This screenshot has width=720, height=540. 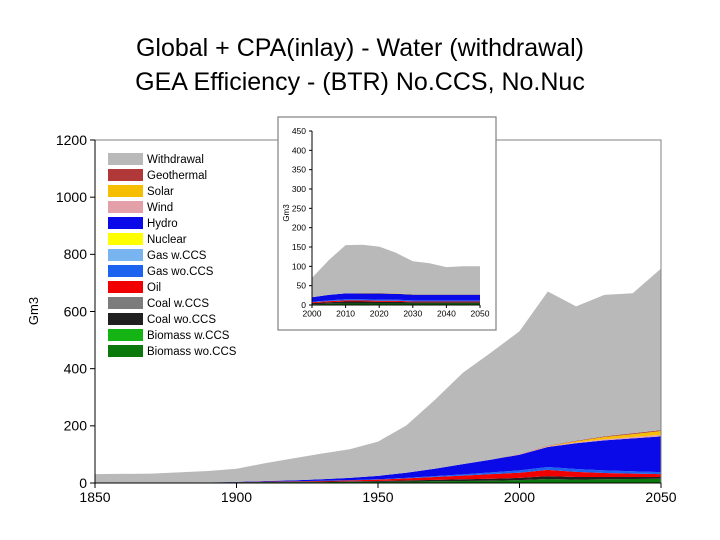 I want to click on area-hydro, so click(x=378, y=459).